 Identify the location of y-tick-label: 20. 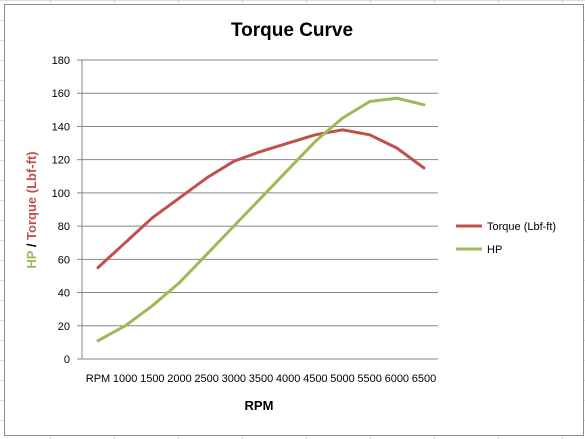
(64, 327).